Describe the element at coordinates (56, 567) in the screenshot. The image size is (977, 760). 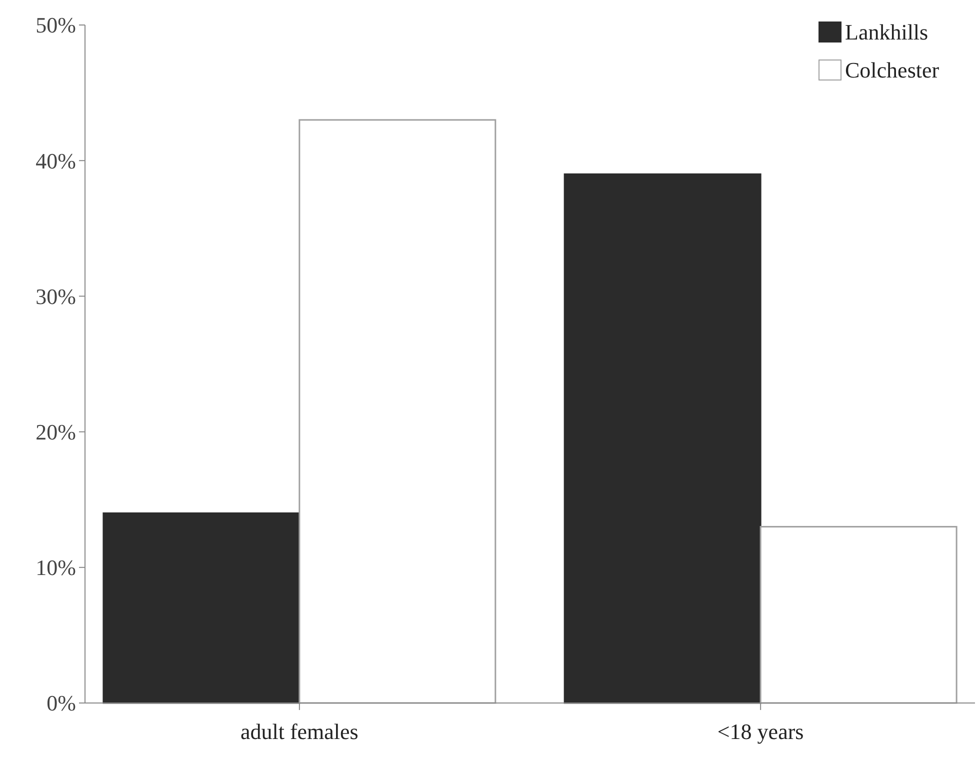
I see `y-tick-label: 10%` at that location.